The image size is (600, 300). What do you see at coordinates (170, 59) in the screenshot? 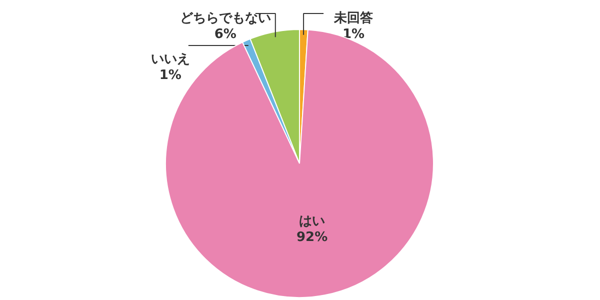
I see `slice-label: いいえ` at bounding box center [170, 59].